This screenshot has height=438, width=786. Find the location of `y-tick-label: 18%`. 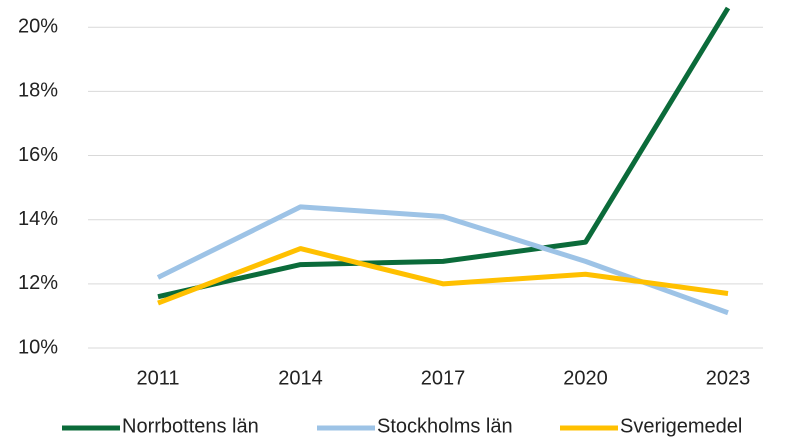

y-tick-label: 18% is located at coordinates (38, 91).